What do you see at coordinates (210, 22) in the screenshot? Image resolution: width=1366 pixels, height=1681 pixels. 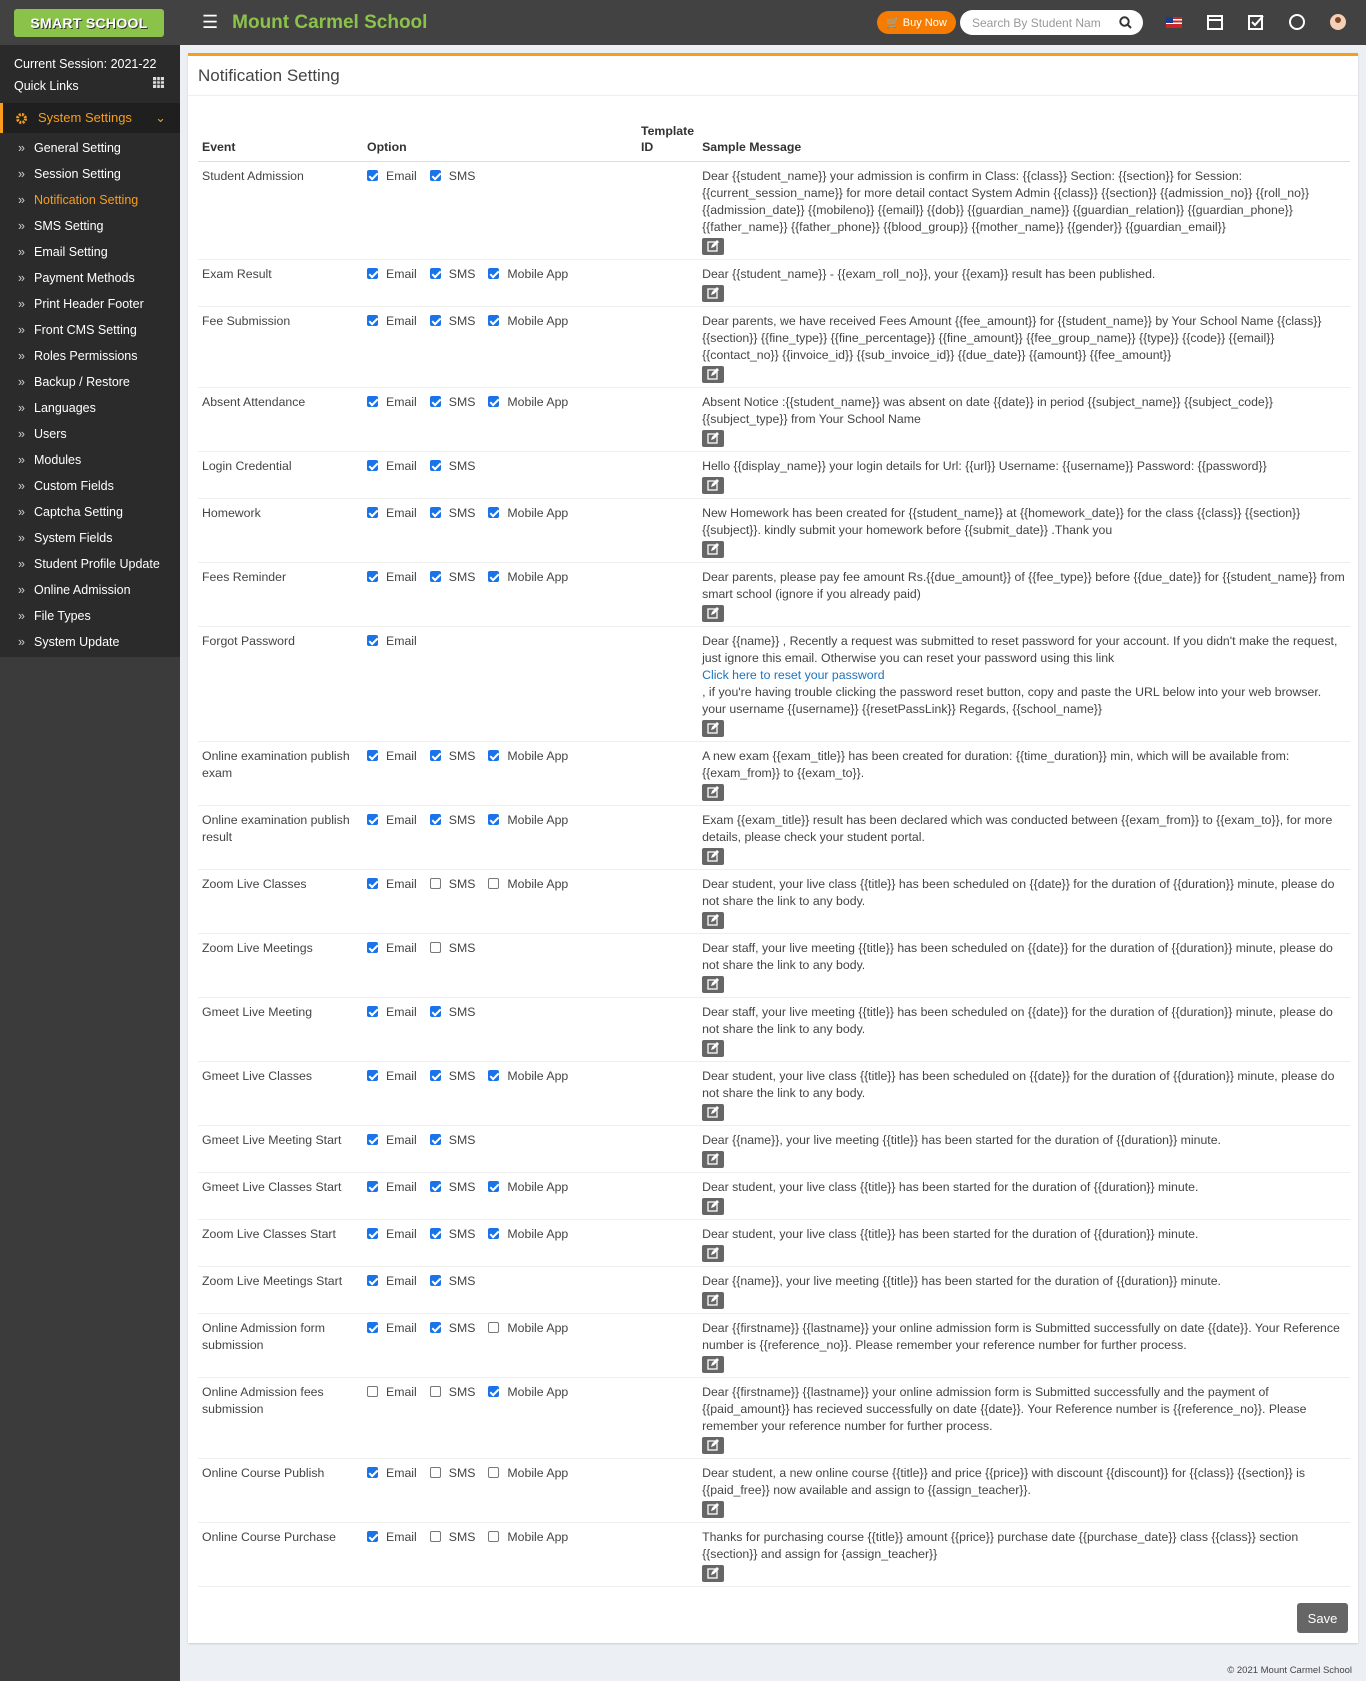 I see `menu-toggle: ☰` at bounding box center [210, 22].